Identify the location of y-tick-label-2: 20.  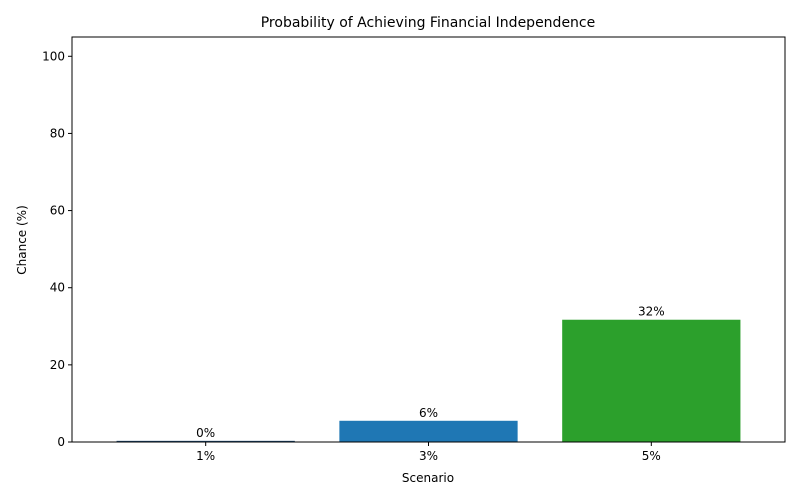
(57, 365).